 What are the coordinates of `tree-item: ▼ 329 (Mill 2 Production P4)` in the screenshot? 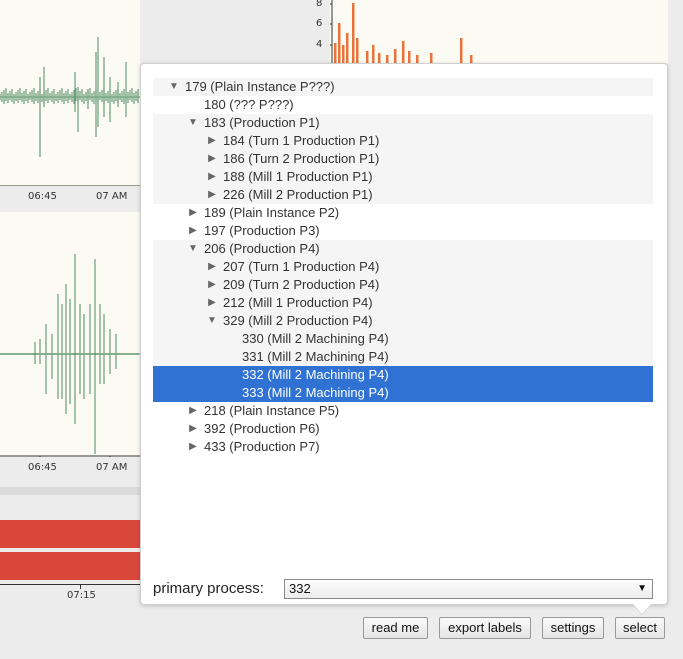 It's located at (403, 321).